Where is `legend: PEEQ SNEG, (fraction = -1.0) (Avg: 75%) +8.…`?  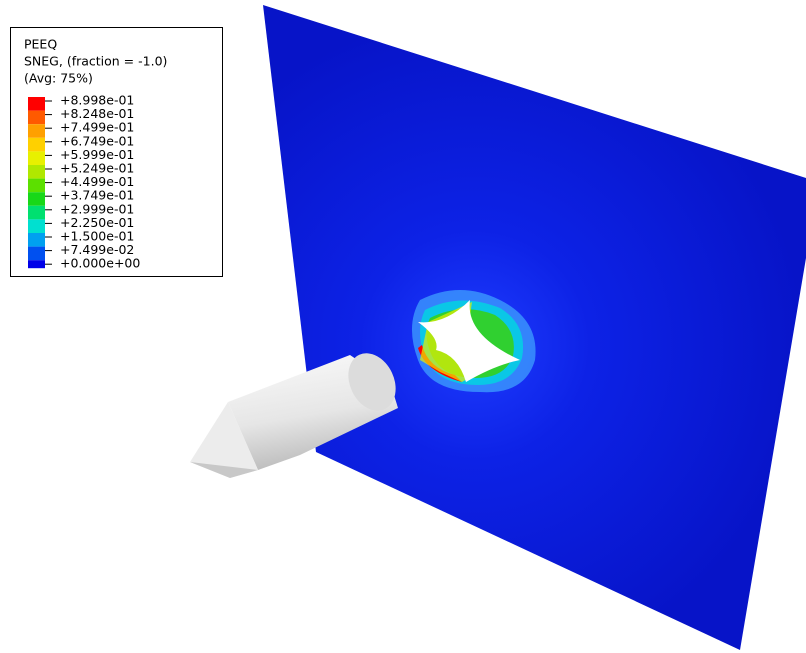
legend: PEEQ SNEG, (fraction = -1.0) (Avg: 75%) +8.… is located at coordinates (95, 154).